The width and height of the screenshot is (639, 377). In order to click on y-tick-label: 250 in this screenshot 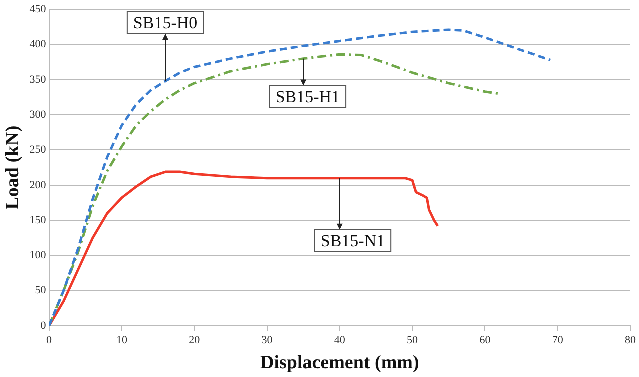, I will do `click(38, 150)`.